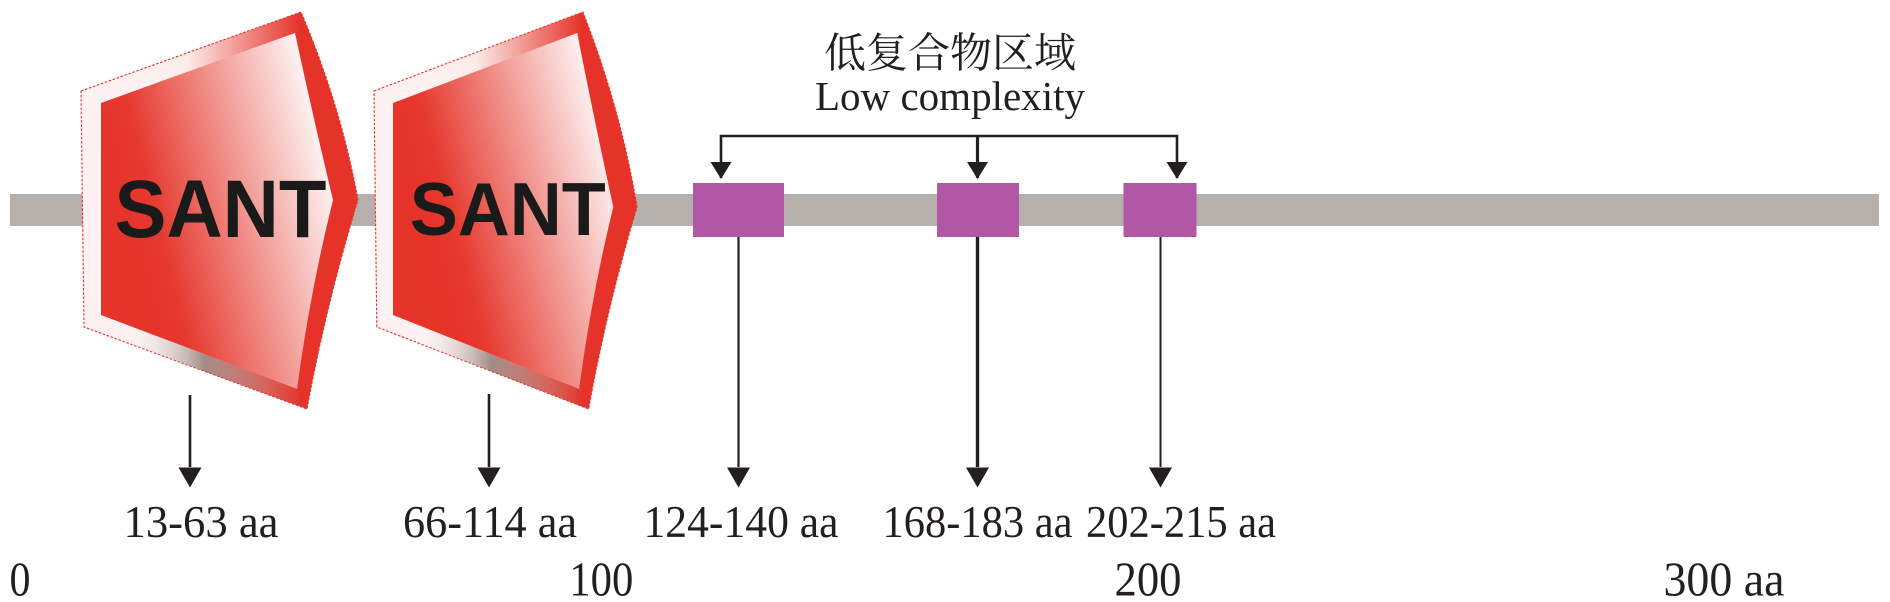 The image size is (1890, 602). What do you see at coordinates (1181, 522) in the screenshot?
I see `svg-text: 202-215 aa` at bounding box center [1181, 522].